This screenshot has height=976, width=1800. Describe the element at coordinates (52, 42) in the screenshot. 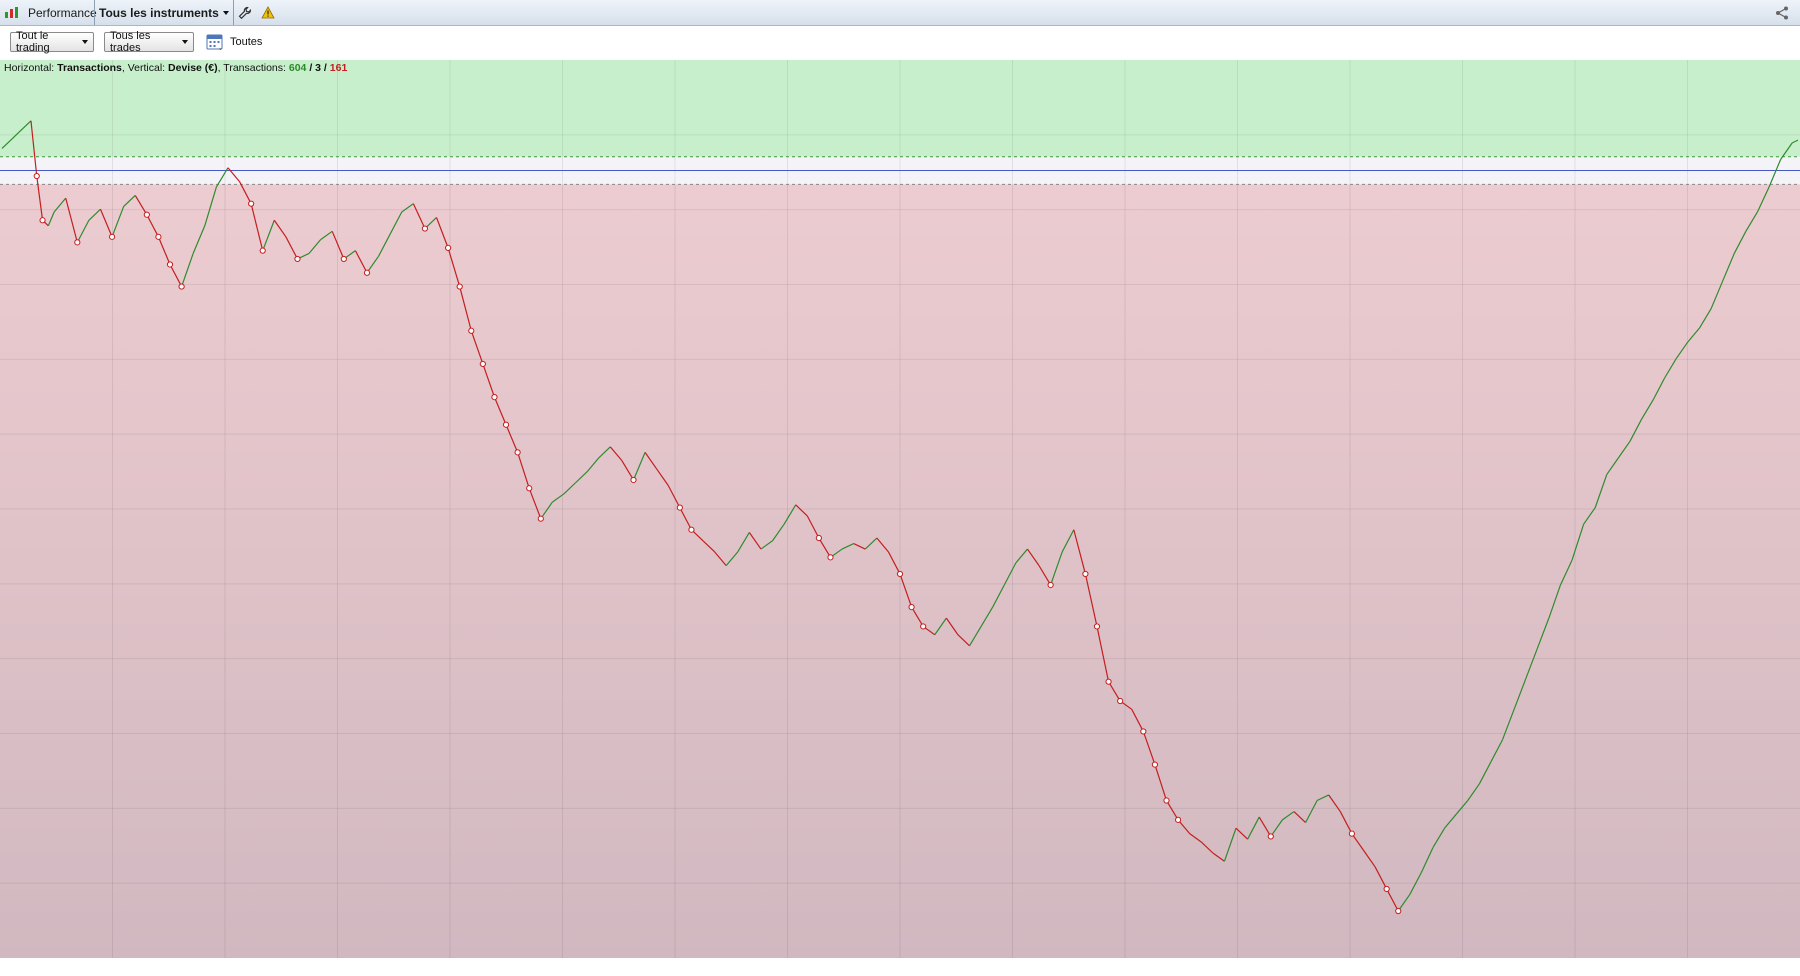

I see `trading-filter-dropdown: Tout le trading` at that location.